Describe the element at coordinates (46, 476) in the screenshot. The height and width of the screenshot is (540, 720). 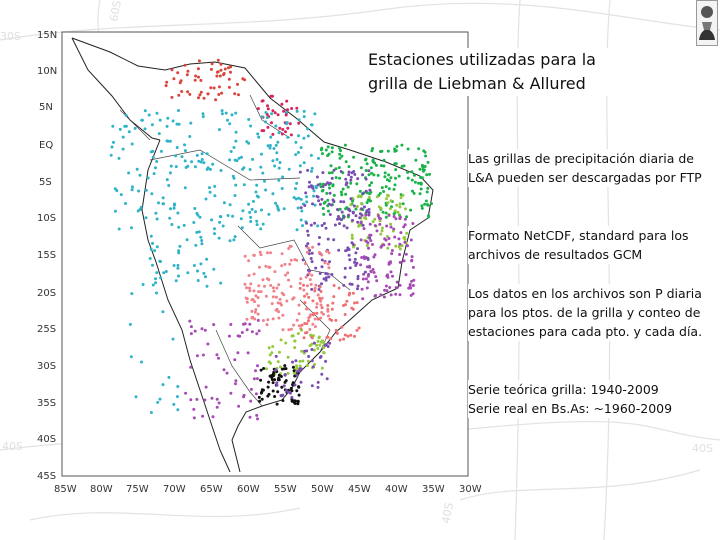
I see `lat-tick-label: 45S` at that location.